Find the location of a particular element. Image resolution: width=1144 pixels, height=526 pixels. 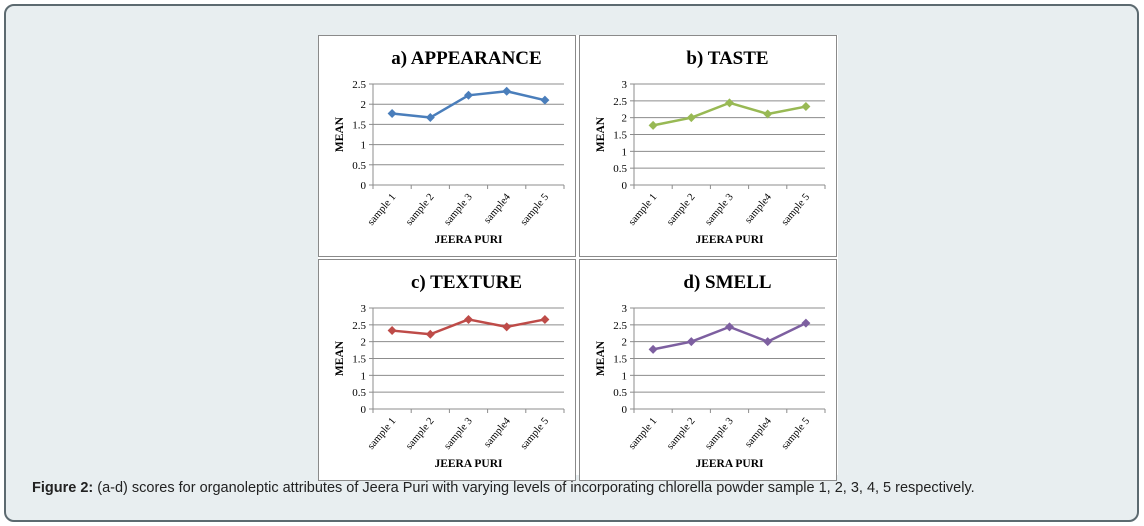

chart-title: c) TEXTURE is located at coordinates (466, 282).